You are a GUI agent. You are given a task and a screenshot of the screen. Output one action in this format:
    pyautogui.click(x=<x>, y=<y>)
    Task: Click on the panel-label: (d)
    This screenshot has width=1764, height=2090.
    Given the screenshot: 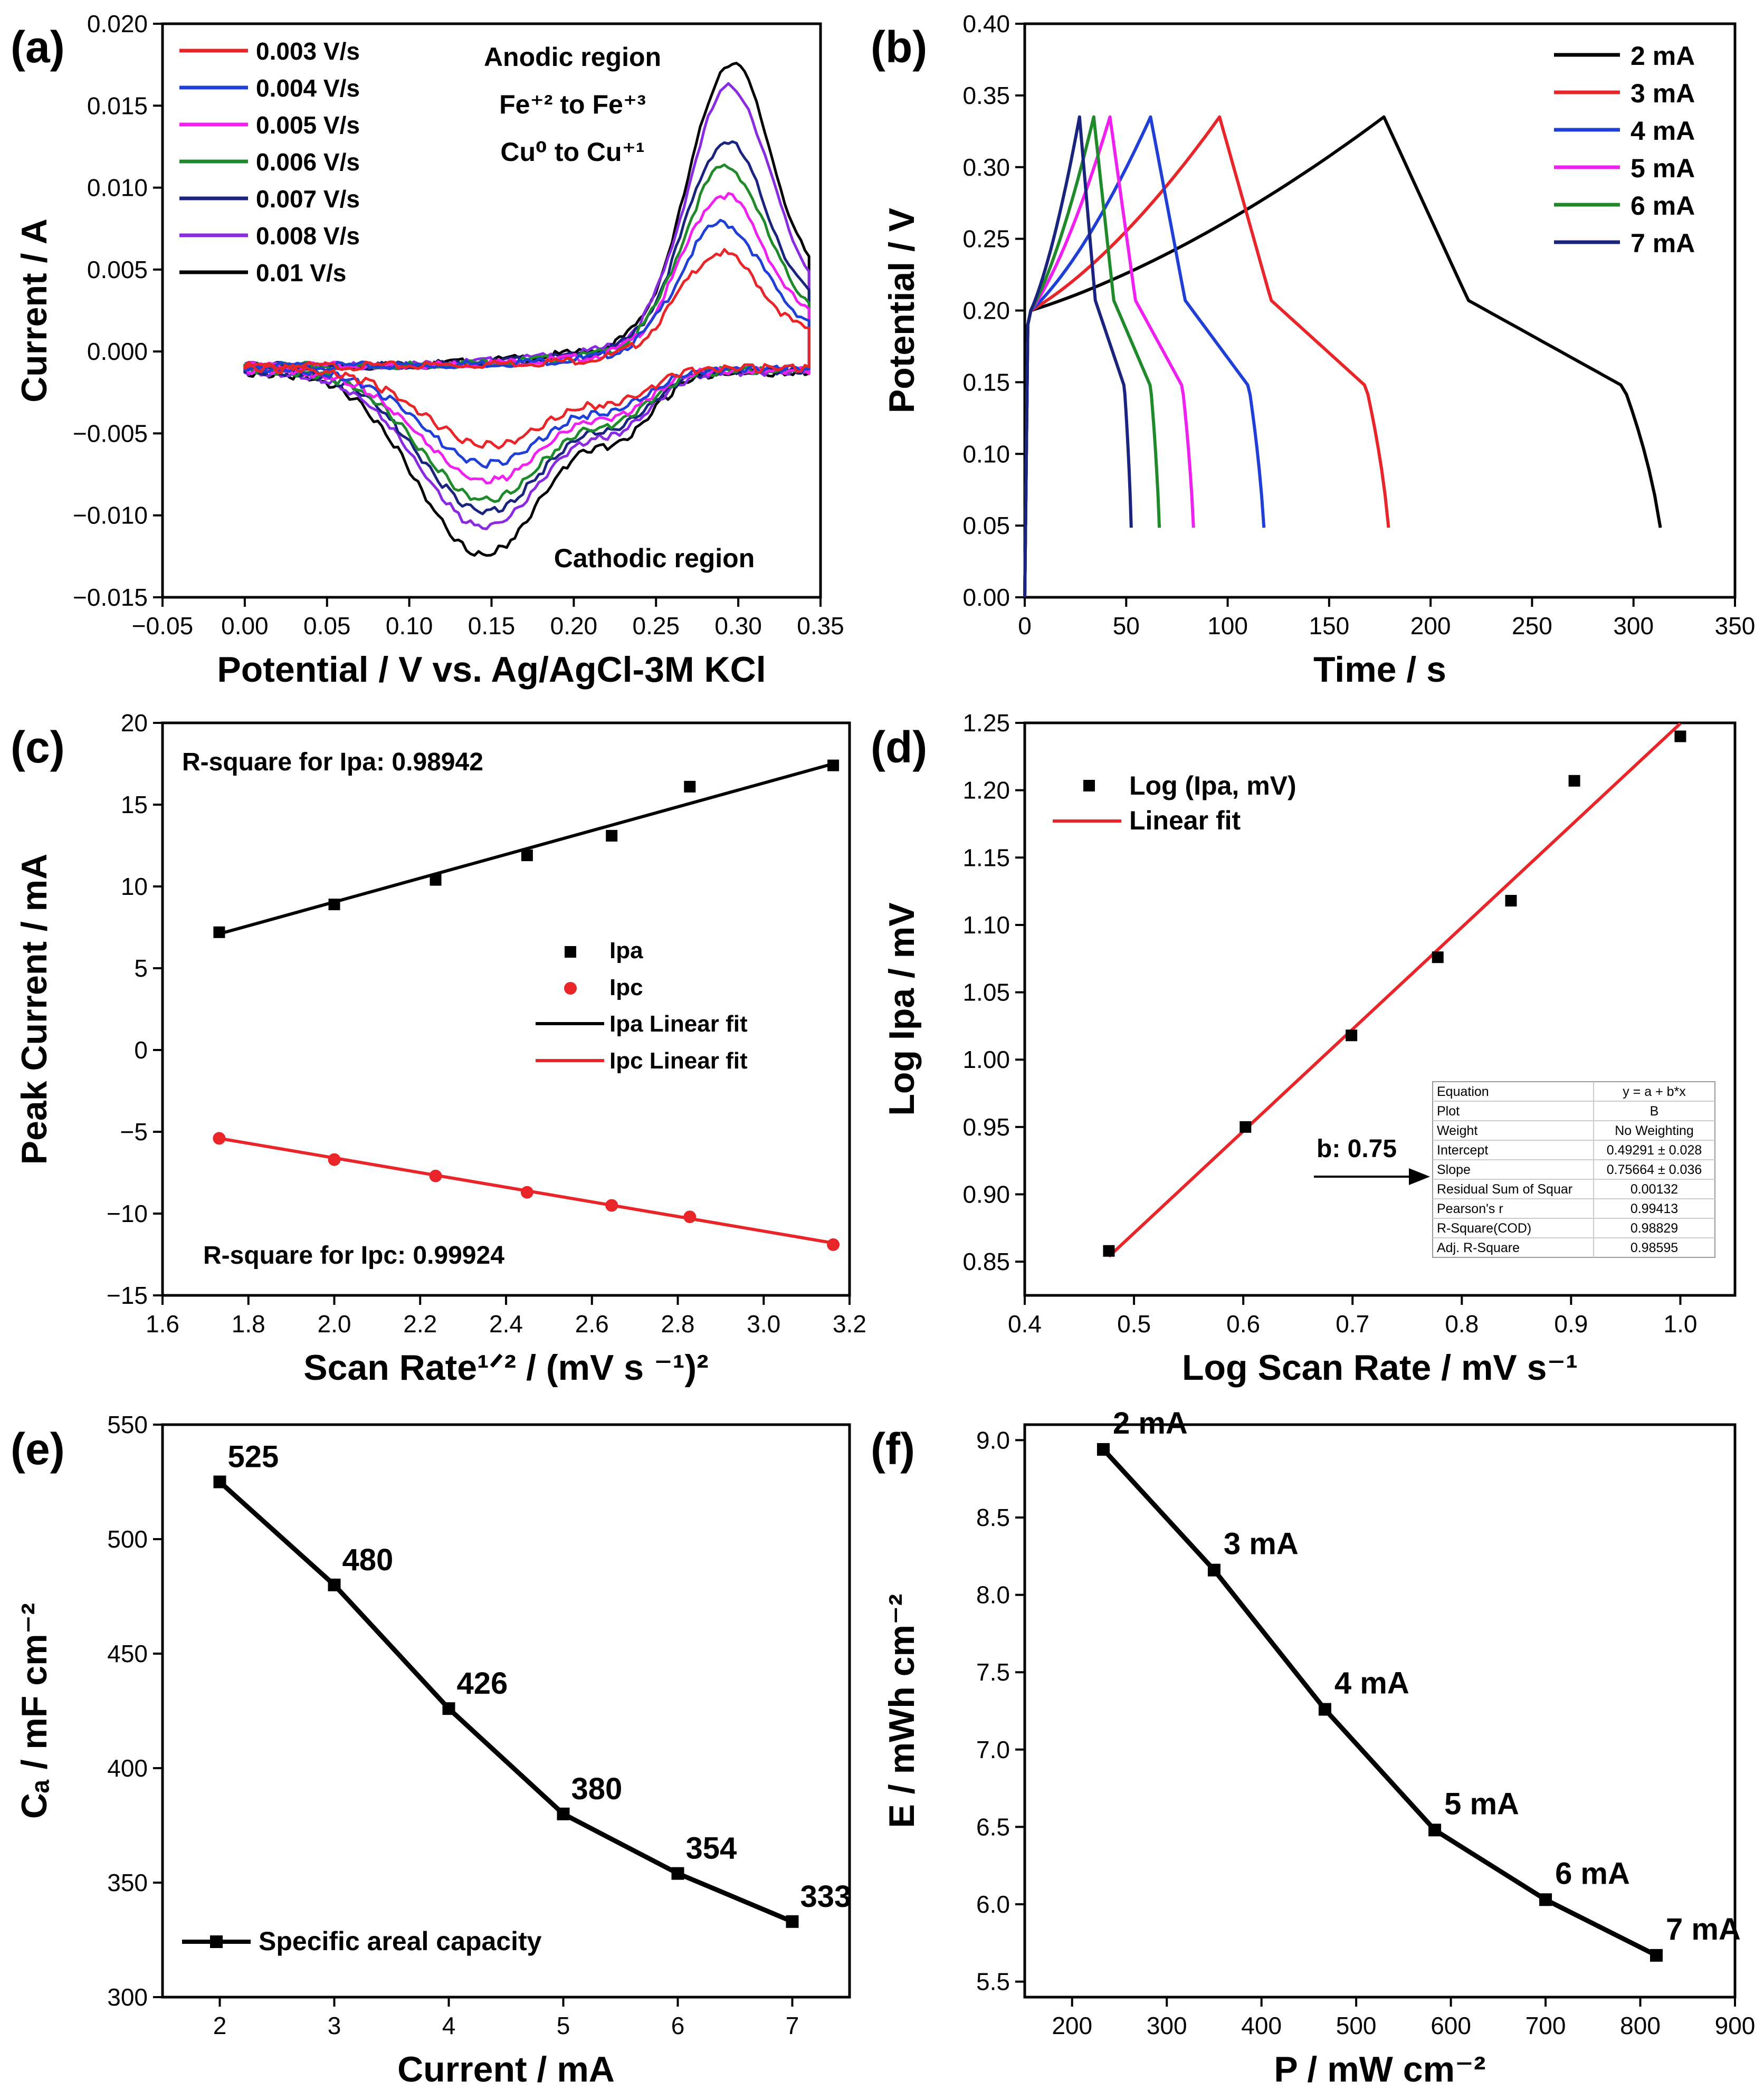 What is the action you would take?
    pyautogui.click(x=899, y=747)
    